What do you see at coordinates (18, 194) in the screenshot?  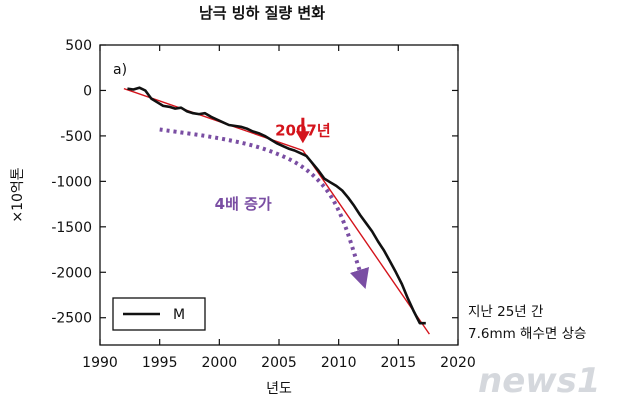 I see `y-axis-label: ×10억톤` at bounding box center [18, 194].